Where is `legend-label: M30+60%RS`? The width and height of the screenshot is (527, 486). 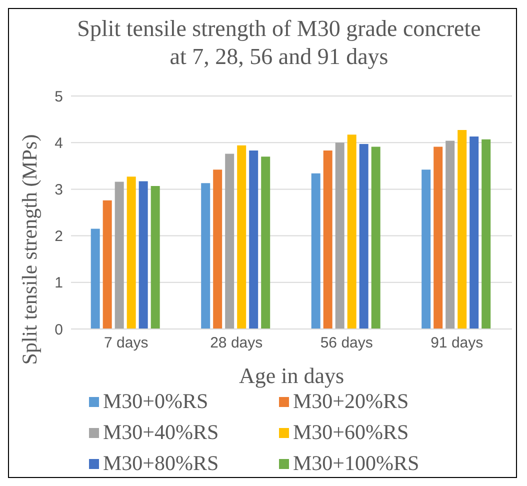 legend-label: M30+60%RS is located at coordinates (351, 432).